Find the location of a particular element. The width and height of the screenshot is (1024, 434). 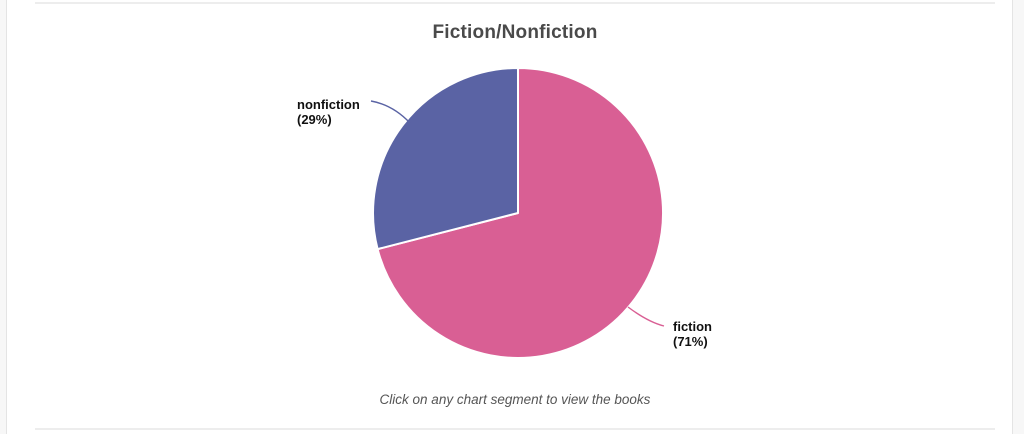

pie-slice-nonfiction is located at coordinates (445, 159).